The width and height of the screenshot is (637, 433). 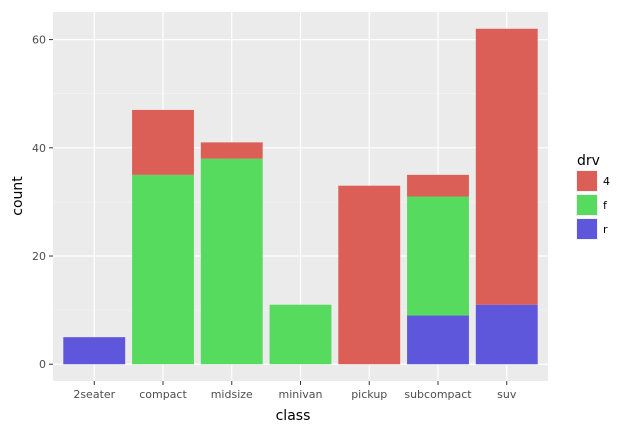 What do you see at coordinates (506, 334) in the screenshot?
I see `bar-suv-r` at bounding box center [506, 334].